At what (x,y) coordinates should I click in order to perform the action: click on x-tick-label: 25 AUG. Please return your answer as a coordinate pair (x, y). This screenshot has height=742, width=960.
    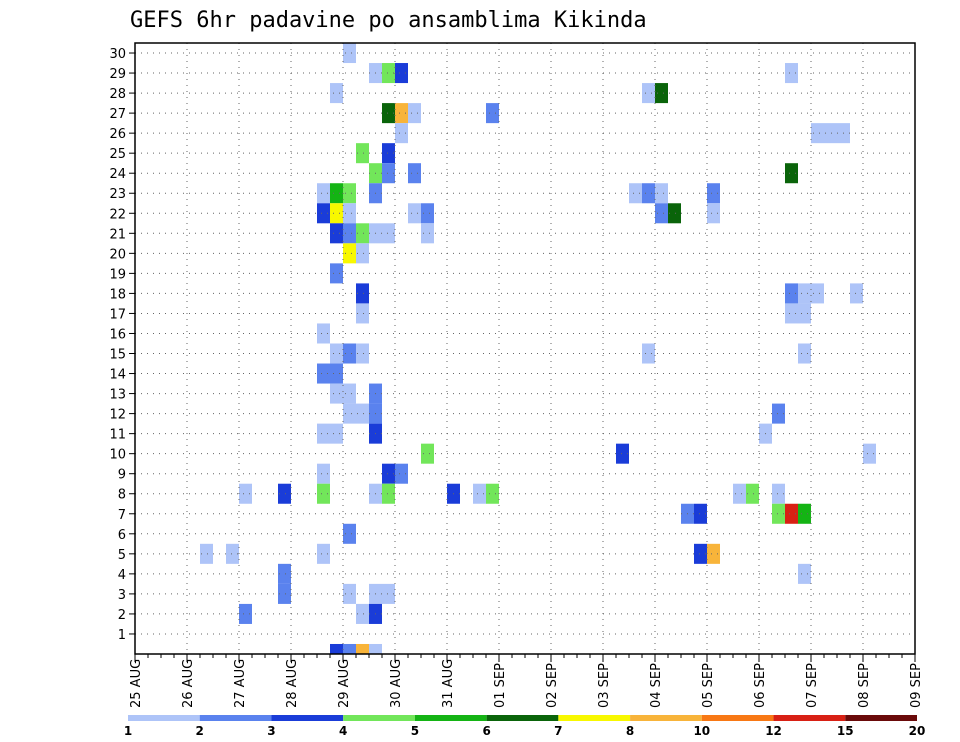
    Looking at the image, I should click on (136, 683).